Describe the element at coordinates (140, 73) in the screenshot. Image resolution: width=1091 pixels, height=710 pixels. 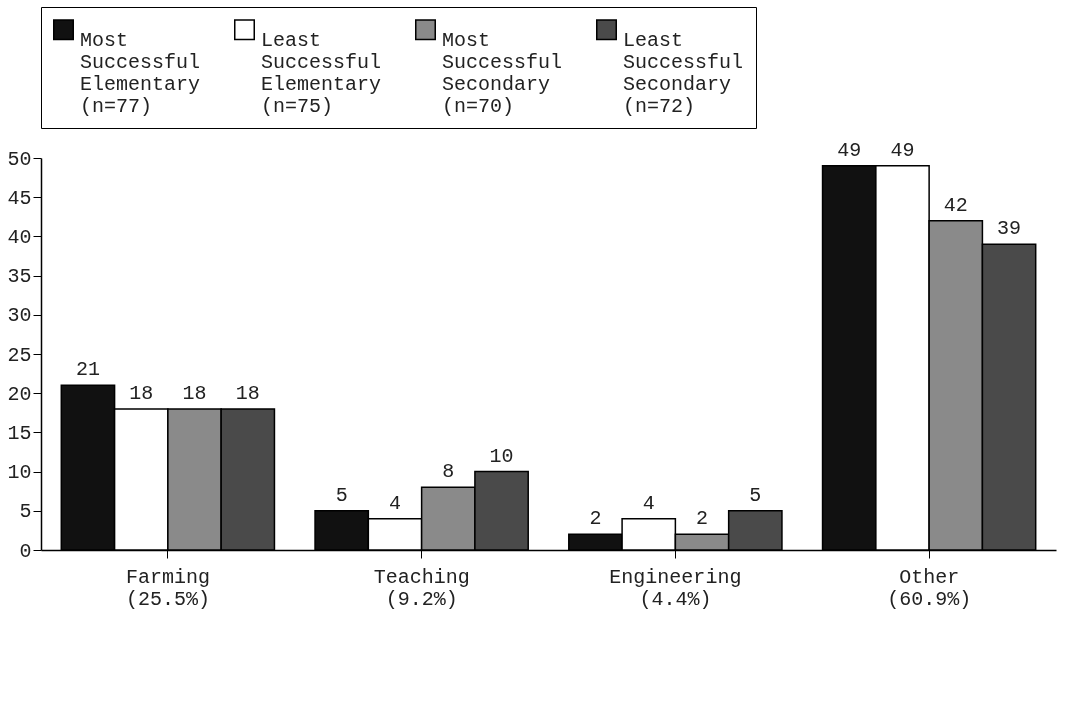
I see `legend-label: Most Successful Elementary (n=77)` at that location.